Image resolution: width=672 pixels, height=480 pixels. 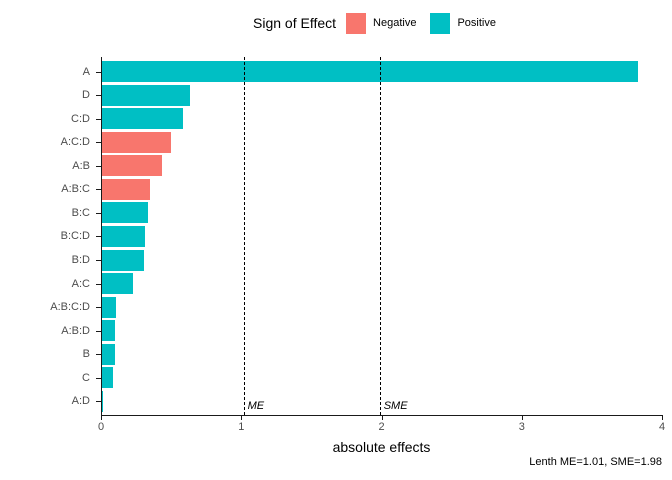 I want to click on lenth-caption: Lenth ME=1.01, SME=1.98, so click(x=595, y=462).